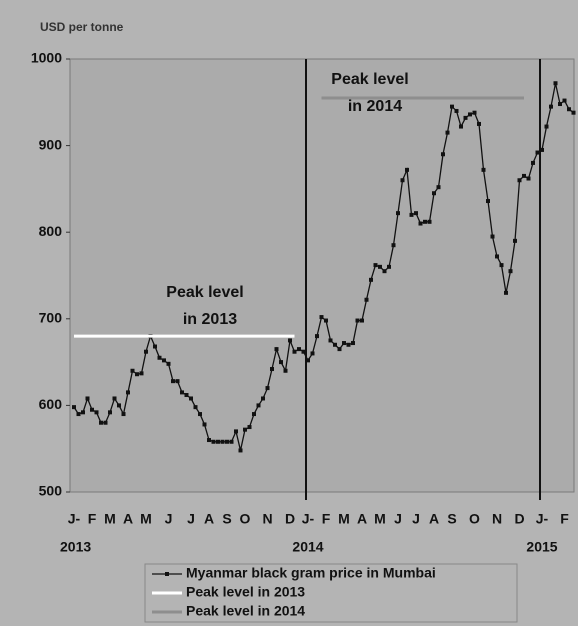  I want to click on y-tick-label: 1000, so click(46, 58).